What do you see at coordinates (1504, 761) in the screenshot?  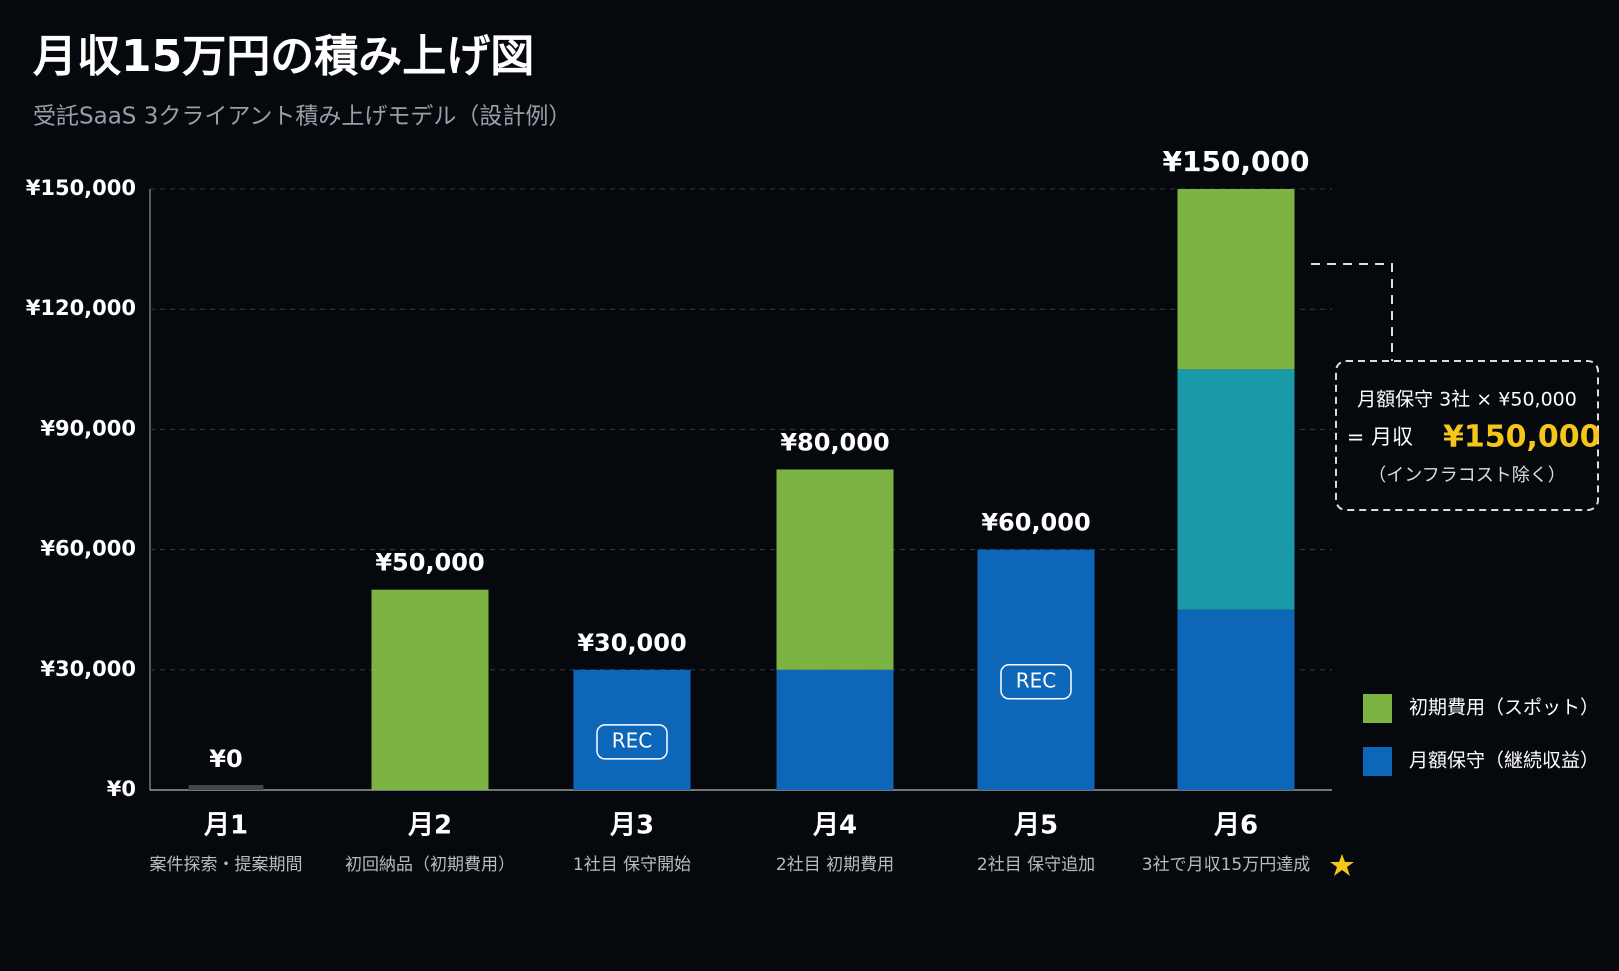 I see `legend-label: 月額保守（継続収益）` at bounding box center [1504, 761].